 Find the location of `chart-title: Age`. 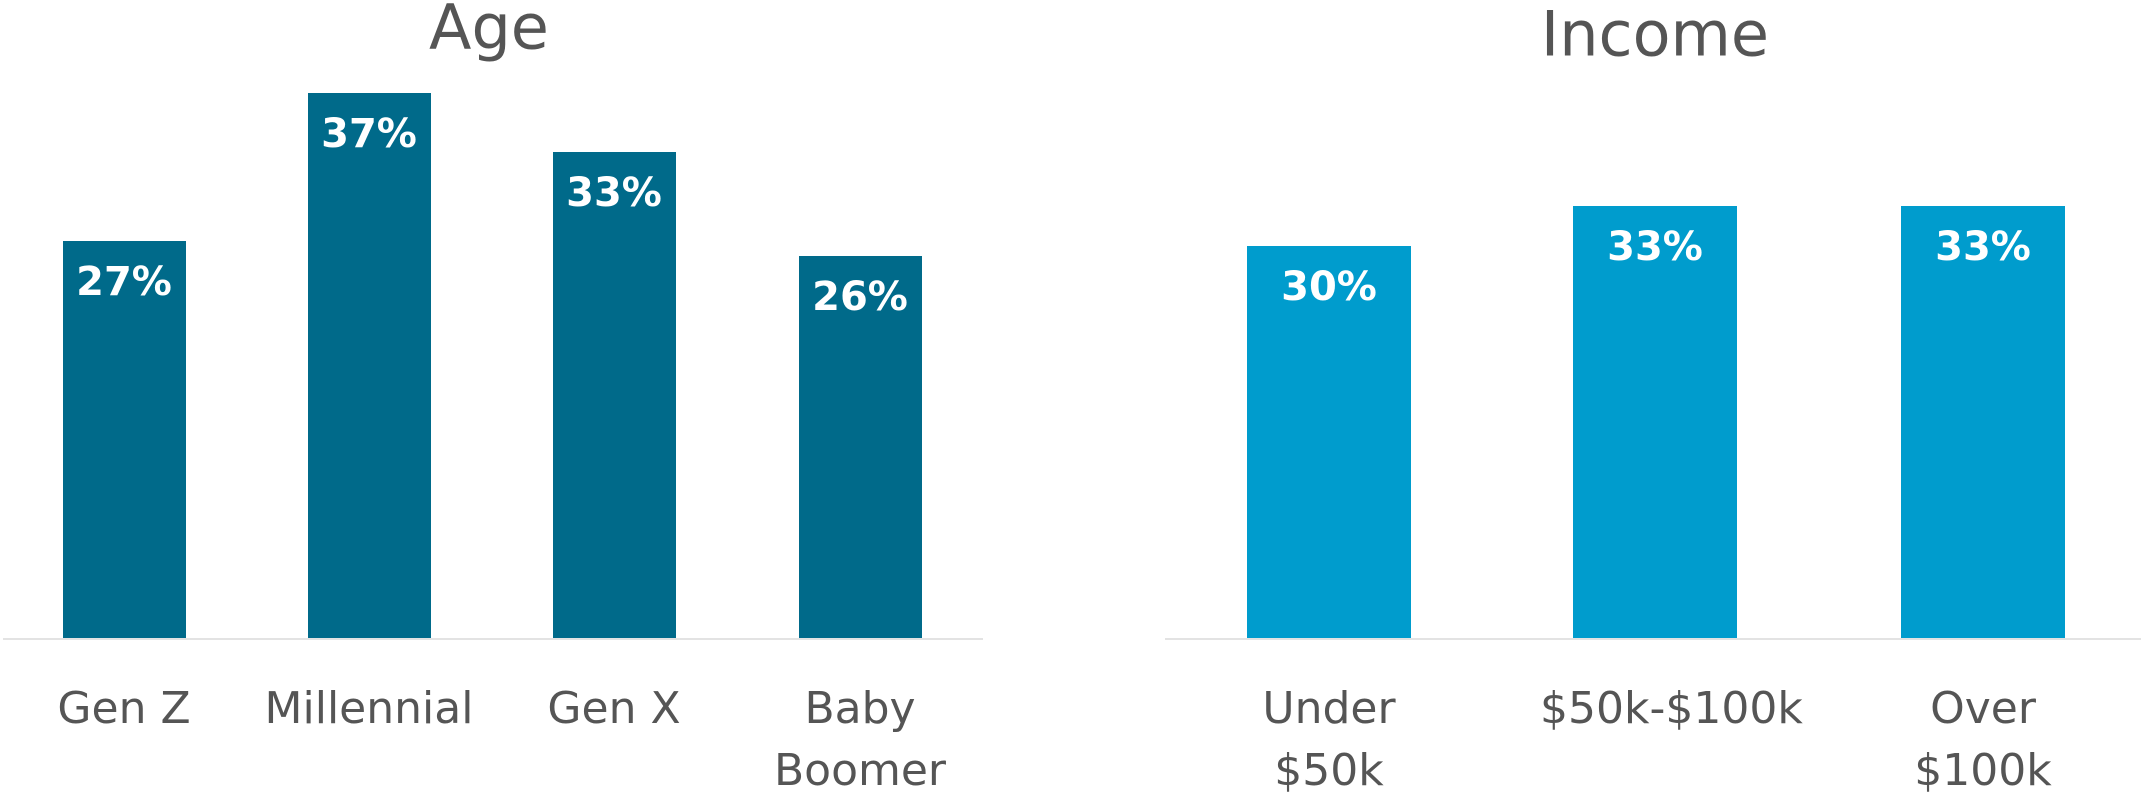

chart-title: Age is located at coordinates (489, 32).